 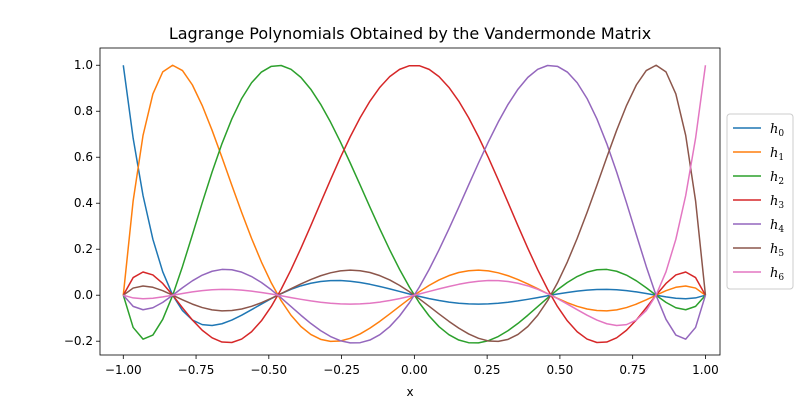 I want to click on x-tick-label: 0.25, so click(x=487, y=370).